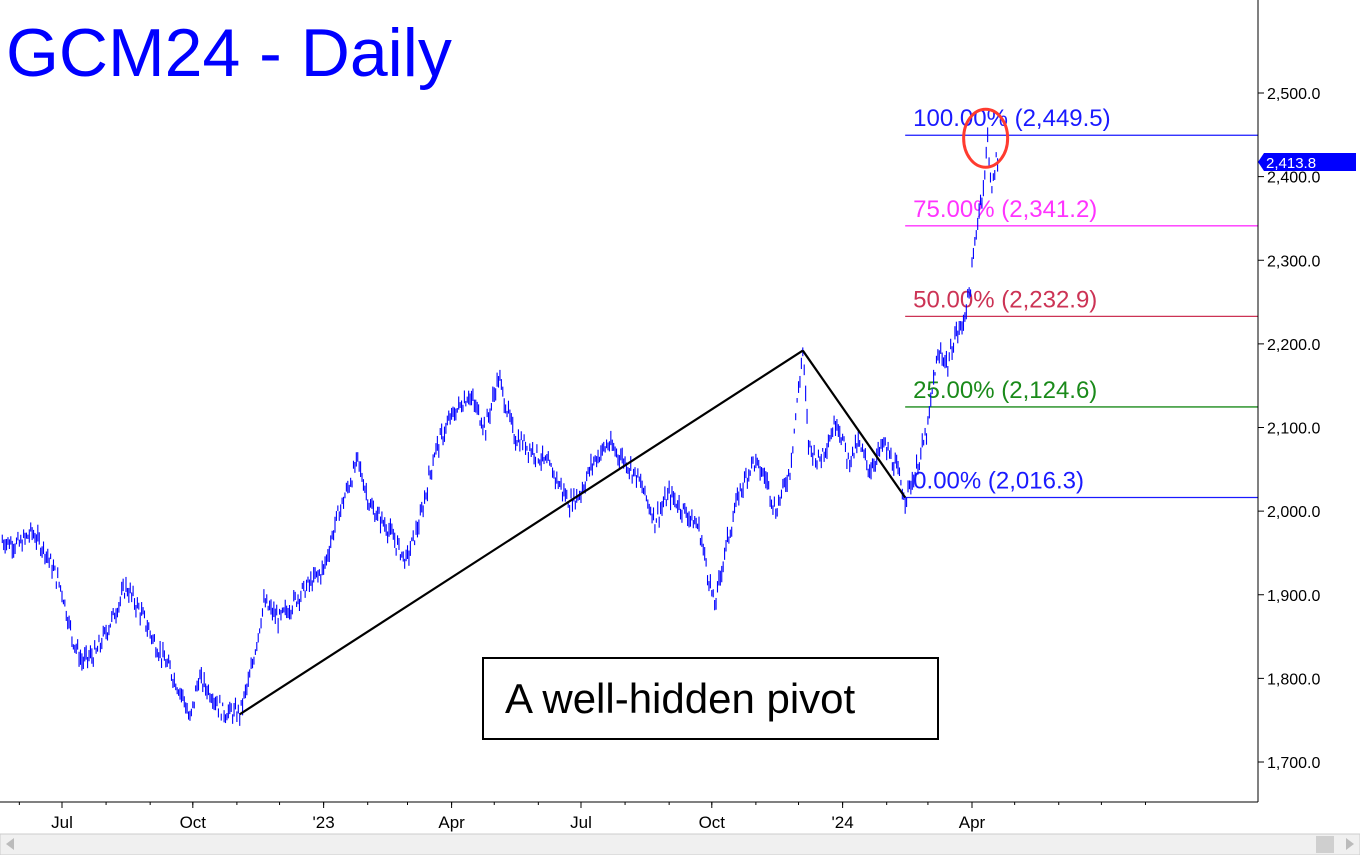 The width and height of the screenshot is (1360, 860). I want to click on x-tick-label: '23, so click(324, 822).